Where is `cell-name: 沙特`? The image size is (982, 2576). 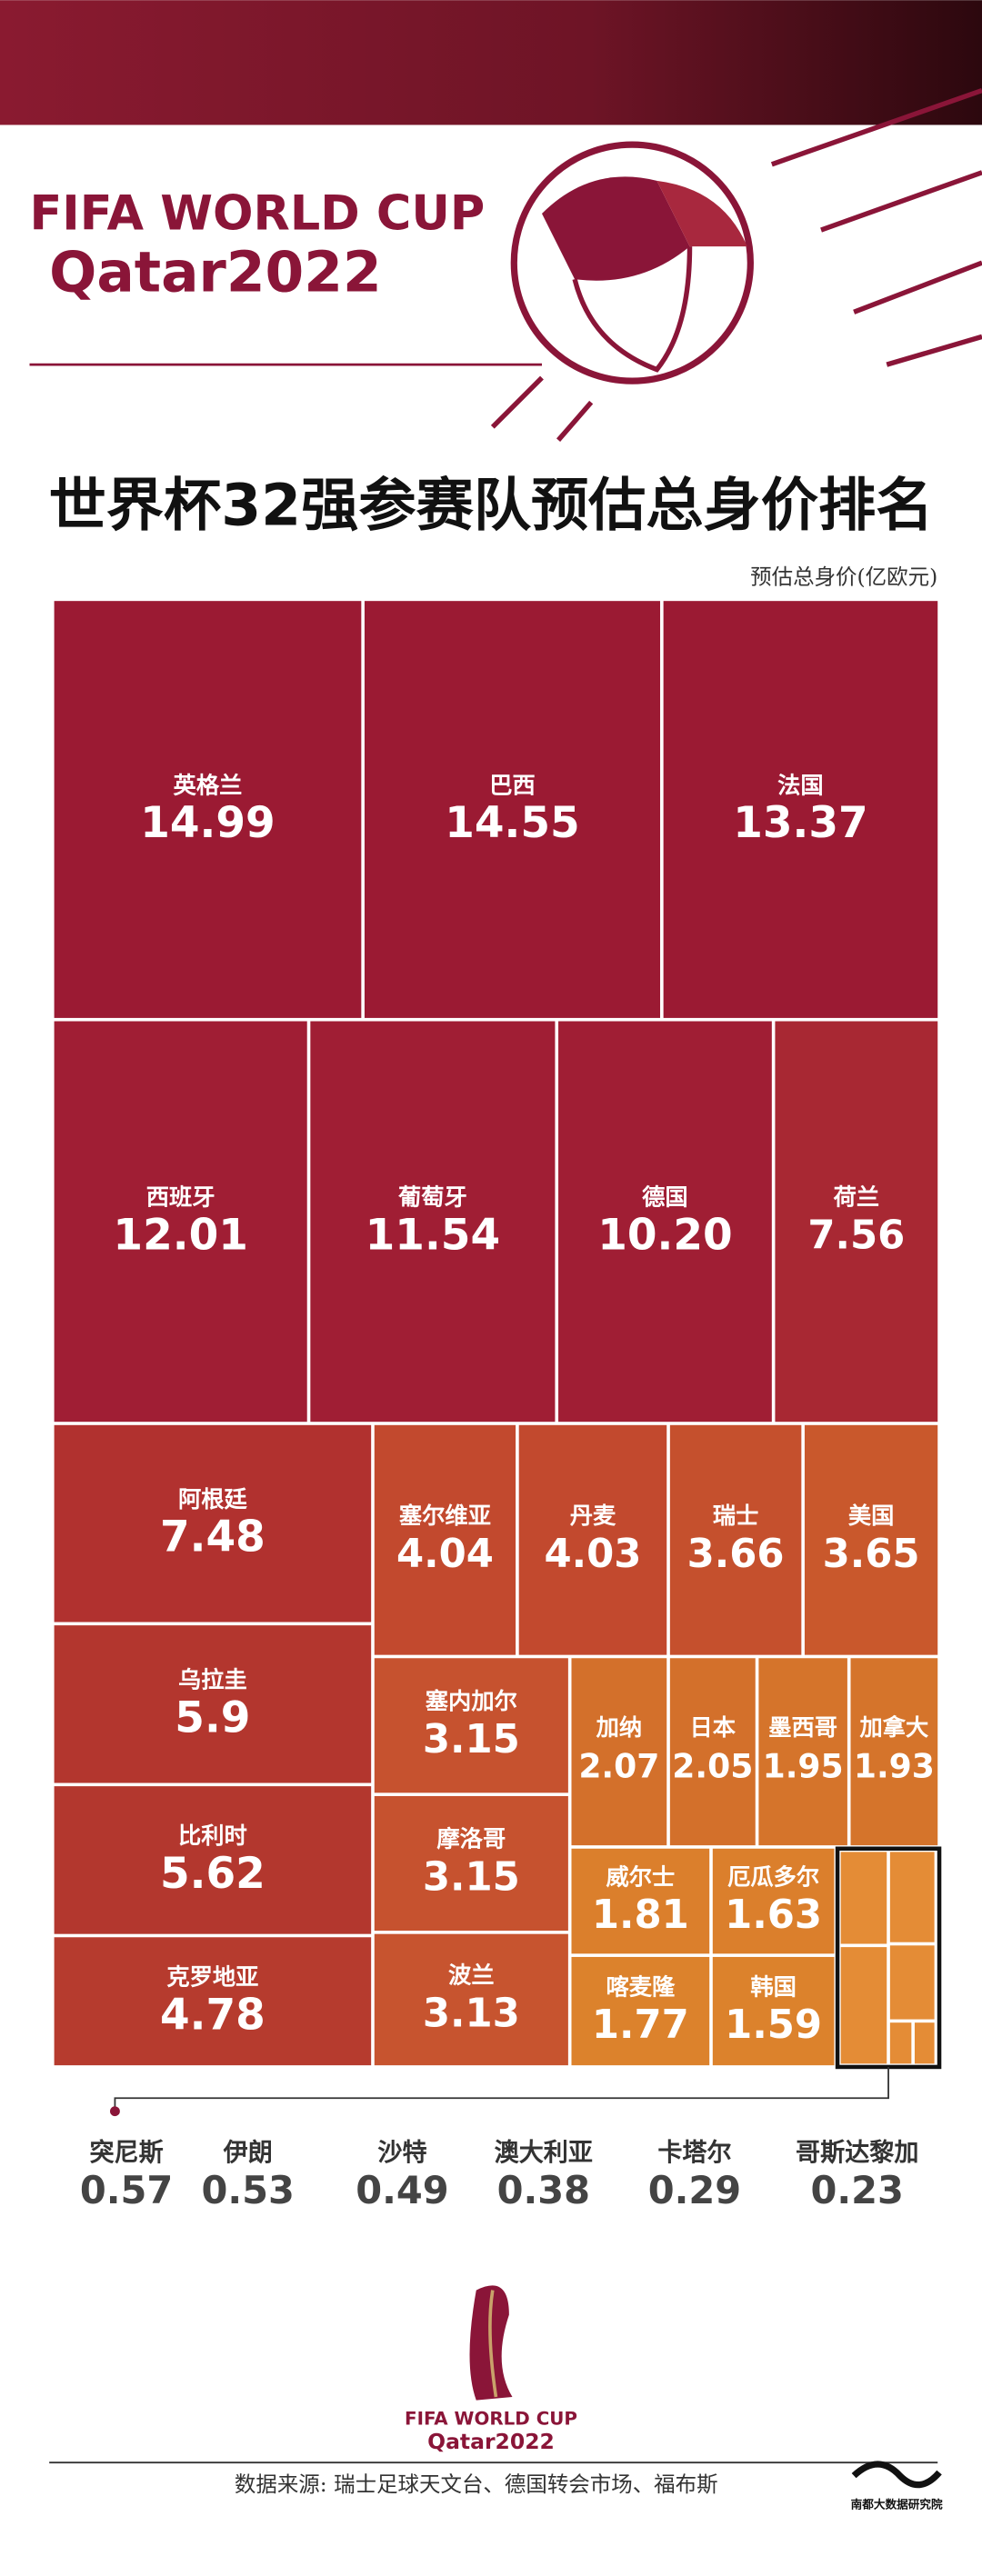
cell-name: 沙特 is located at coordinates (401, 2153).